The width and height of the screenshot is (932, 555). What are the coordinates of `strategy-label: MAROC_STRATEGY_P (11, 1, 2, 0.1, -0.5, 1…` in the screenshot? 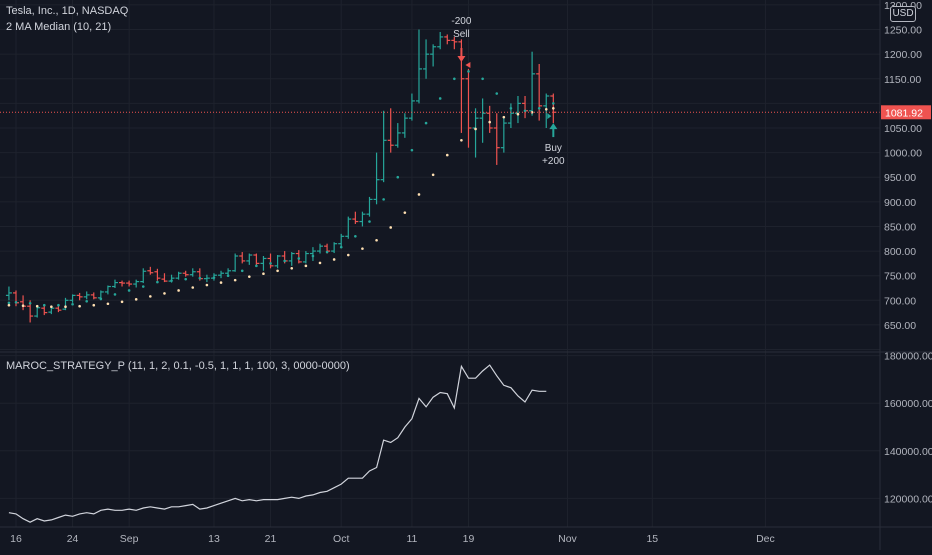 It's located at (178, 366).